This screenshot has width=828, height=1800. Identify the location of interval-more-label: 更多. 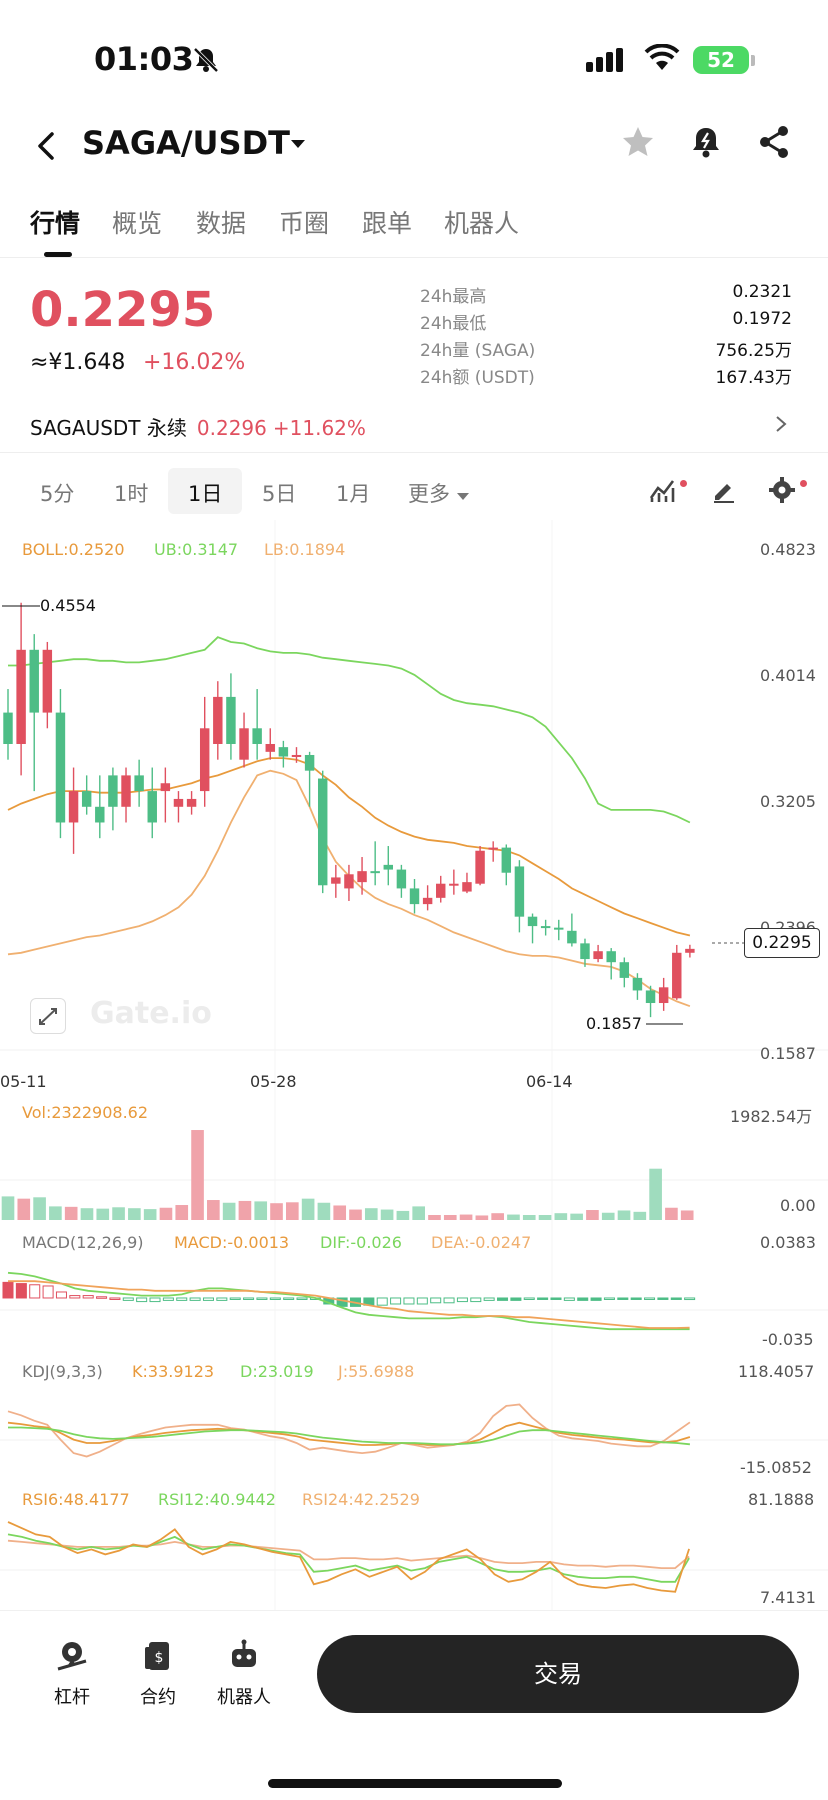
(429, 494).